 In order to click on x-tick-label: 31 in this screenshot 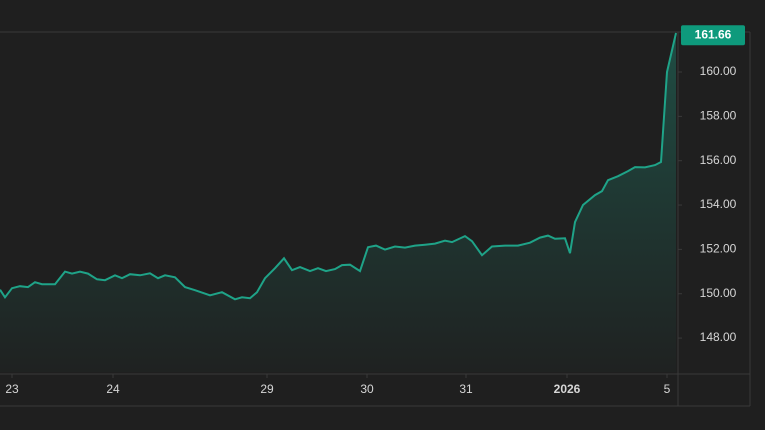, I will do `click(466, 389)`.